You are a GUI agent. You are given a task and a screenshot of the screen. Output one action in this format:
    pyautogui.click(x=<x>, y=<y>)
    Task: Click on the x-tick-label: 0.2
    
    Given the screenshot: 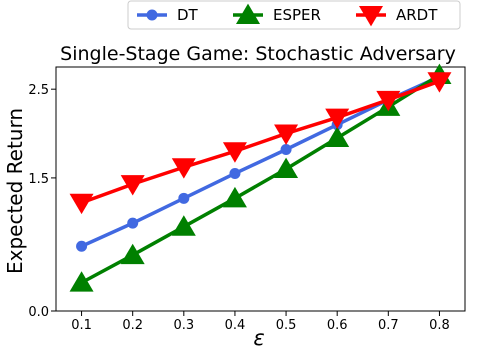 What is the action you would take?
    pyautogui.click(x=132, y=325)
    